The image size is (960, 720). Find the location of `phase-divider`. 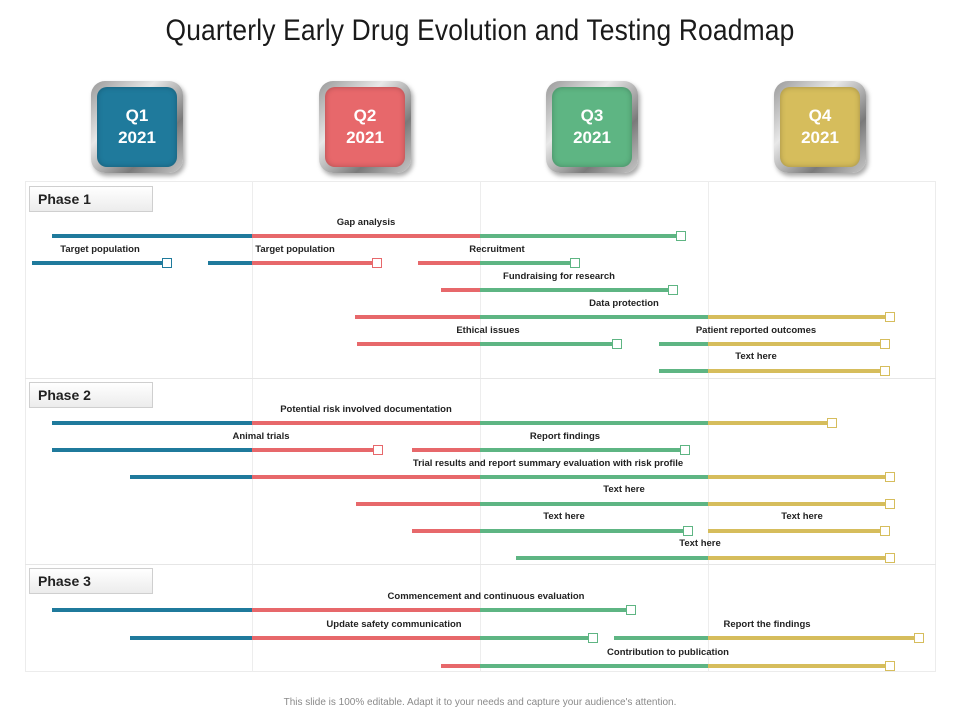

phase-divider is located at coordinates (480, 378).